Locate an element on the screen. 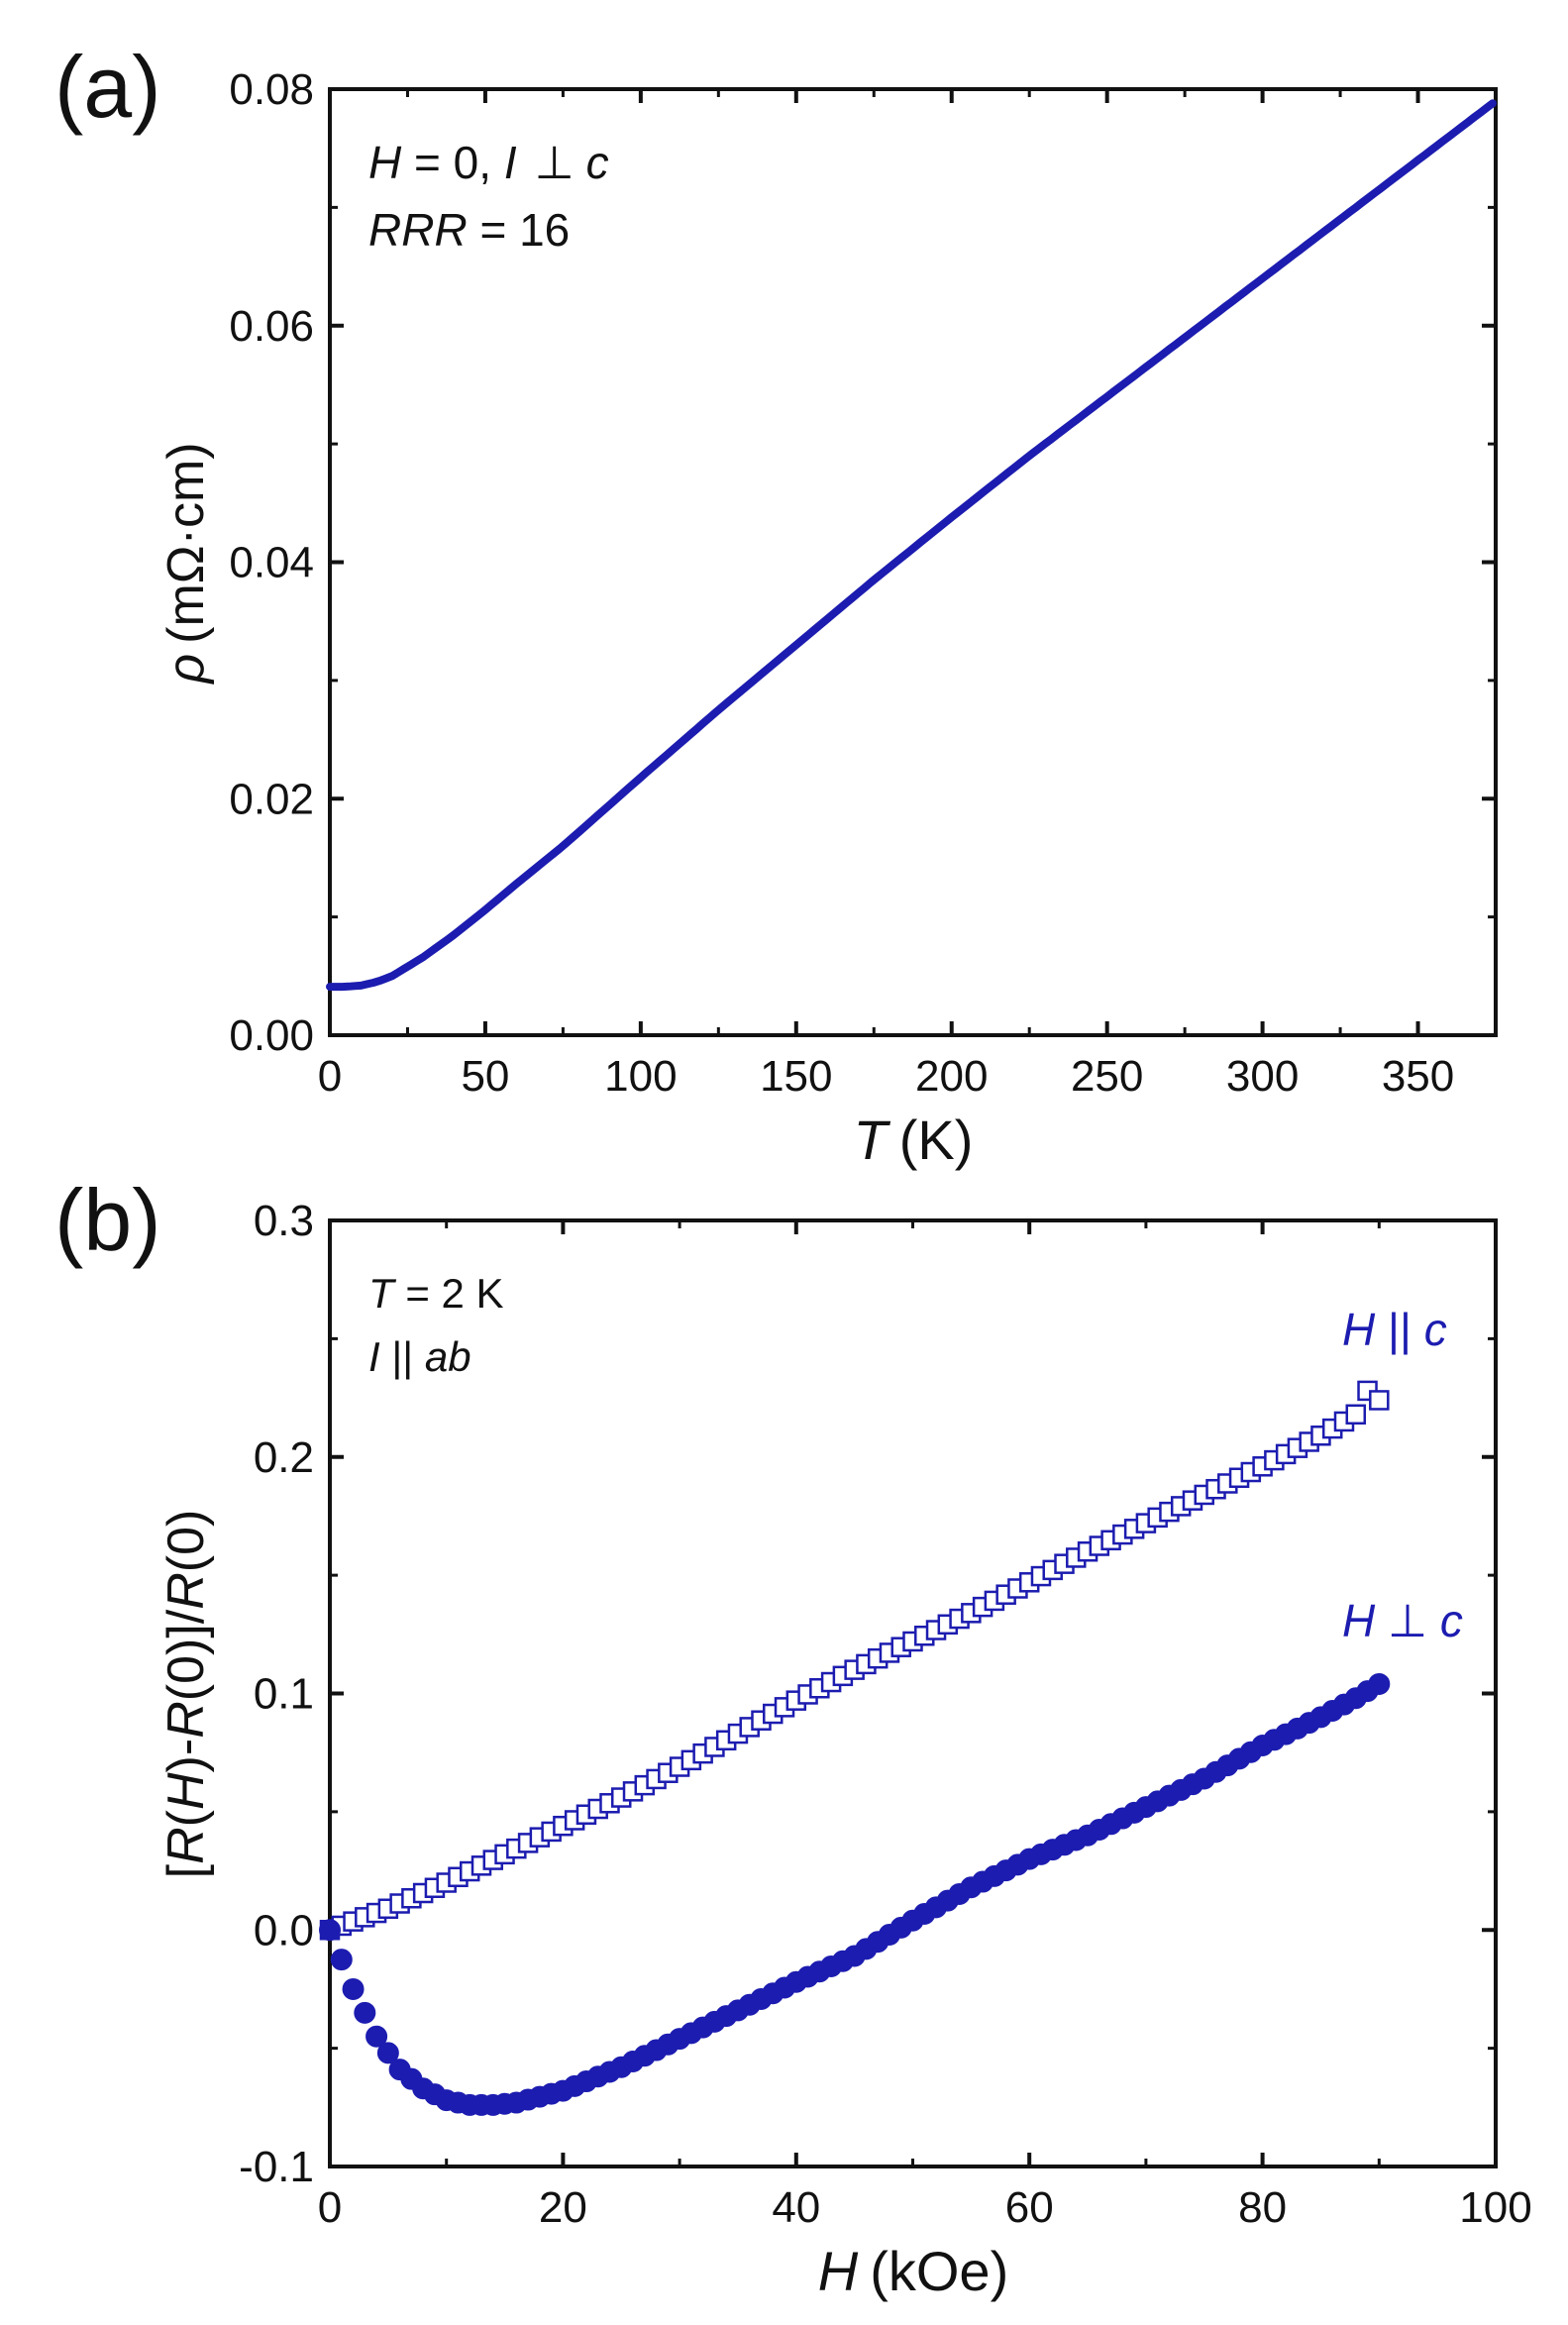  x-tick-label: 350 is located at coordinates (1418, 1077).